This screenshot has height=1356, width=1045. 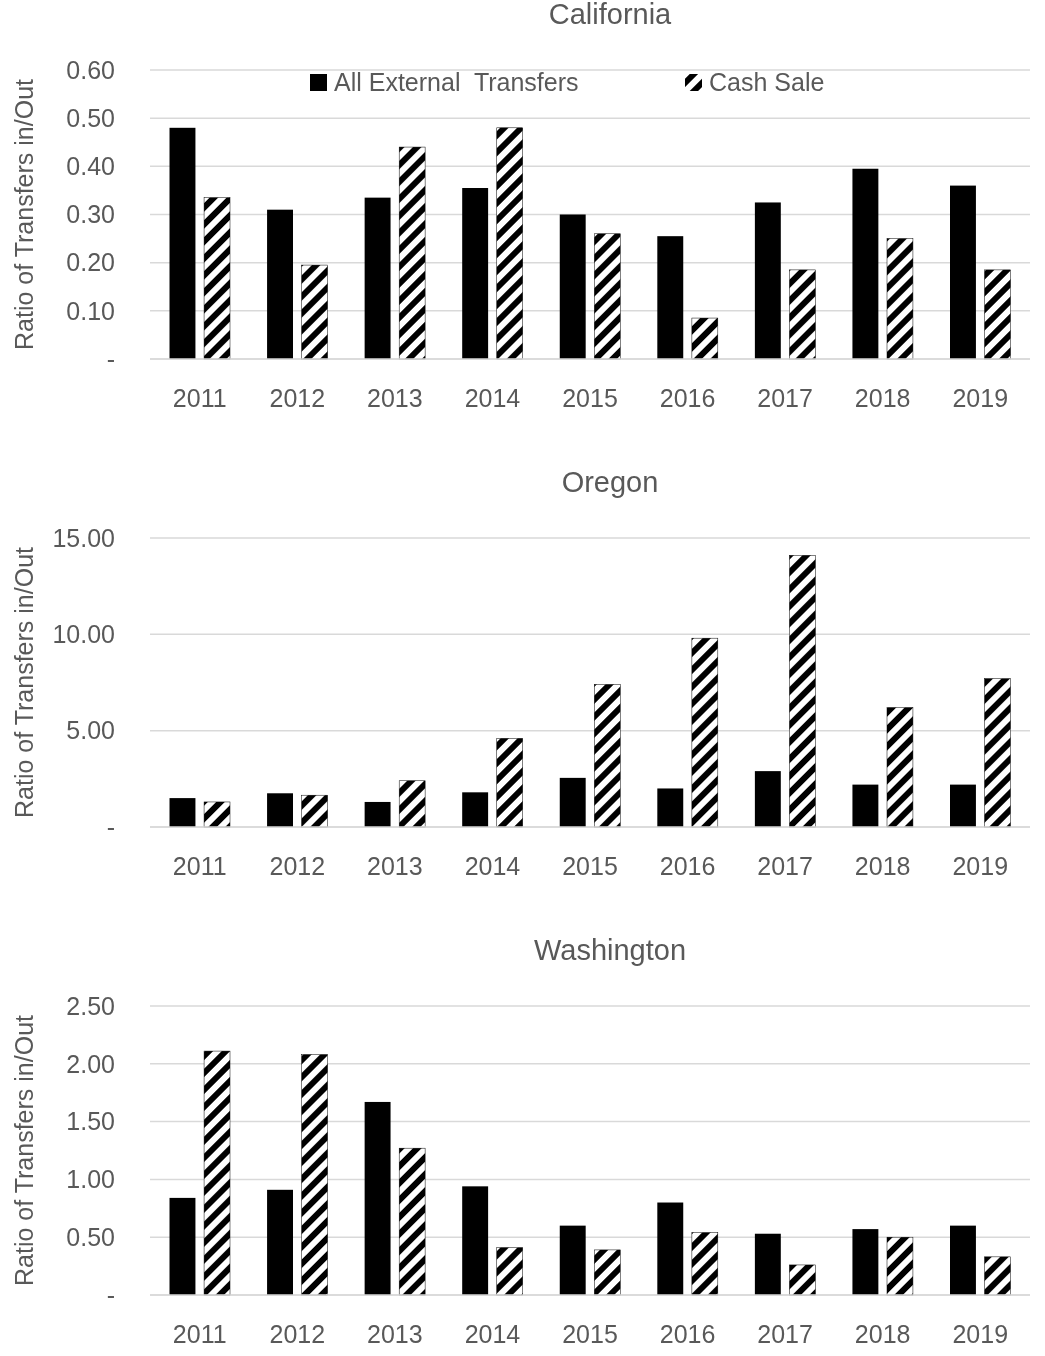 I want to click on y-tick-label: 2.00, so click(x=90, y=1063).